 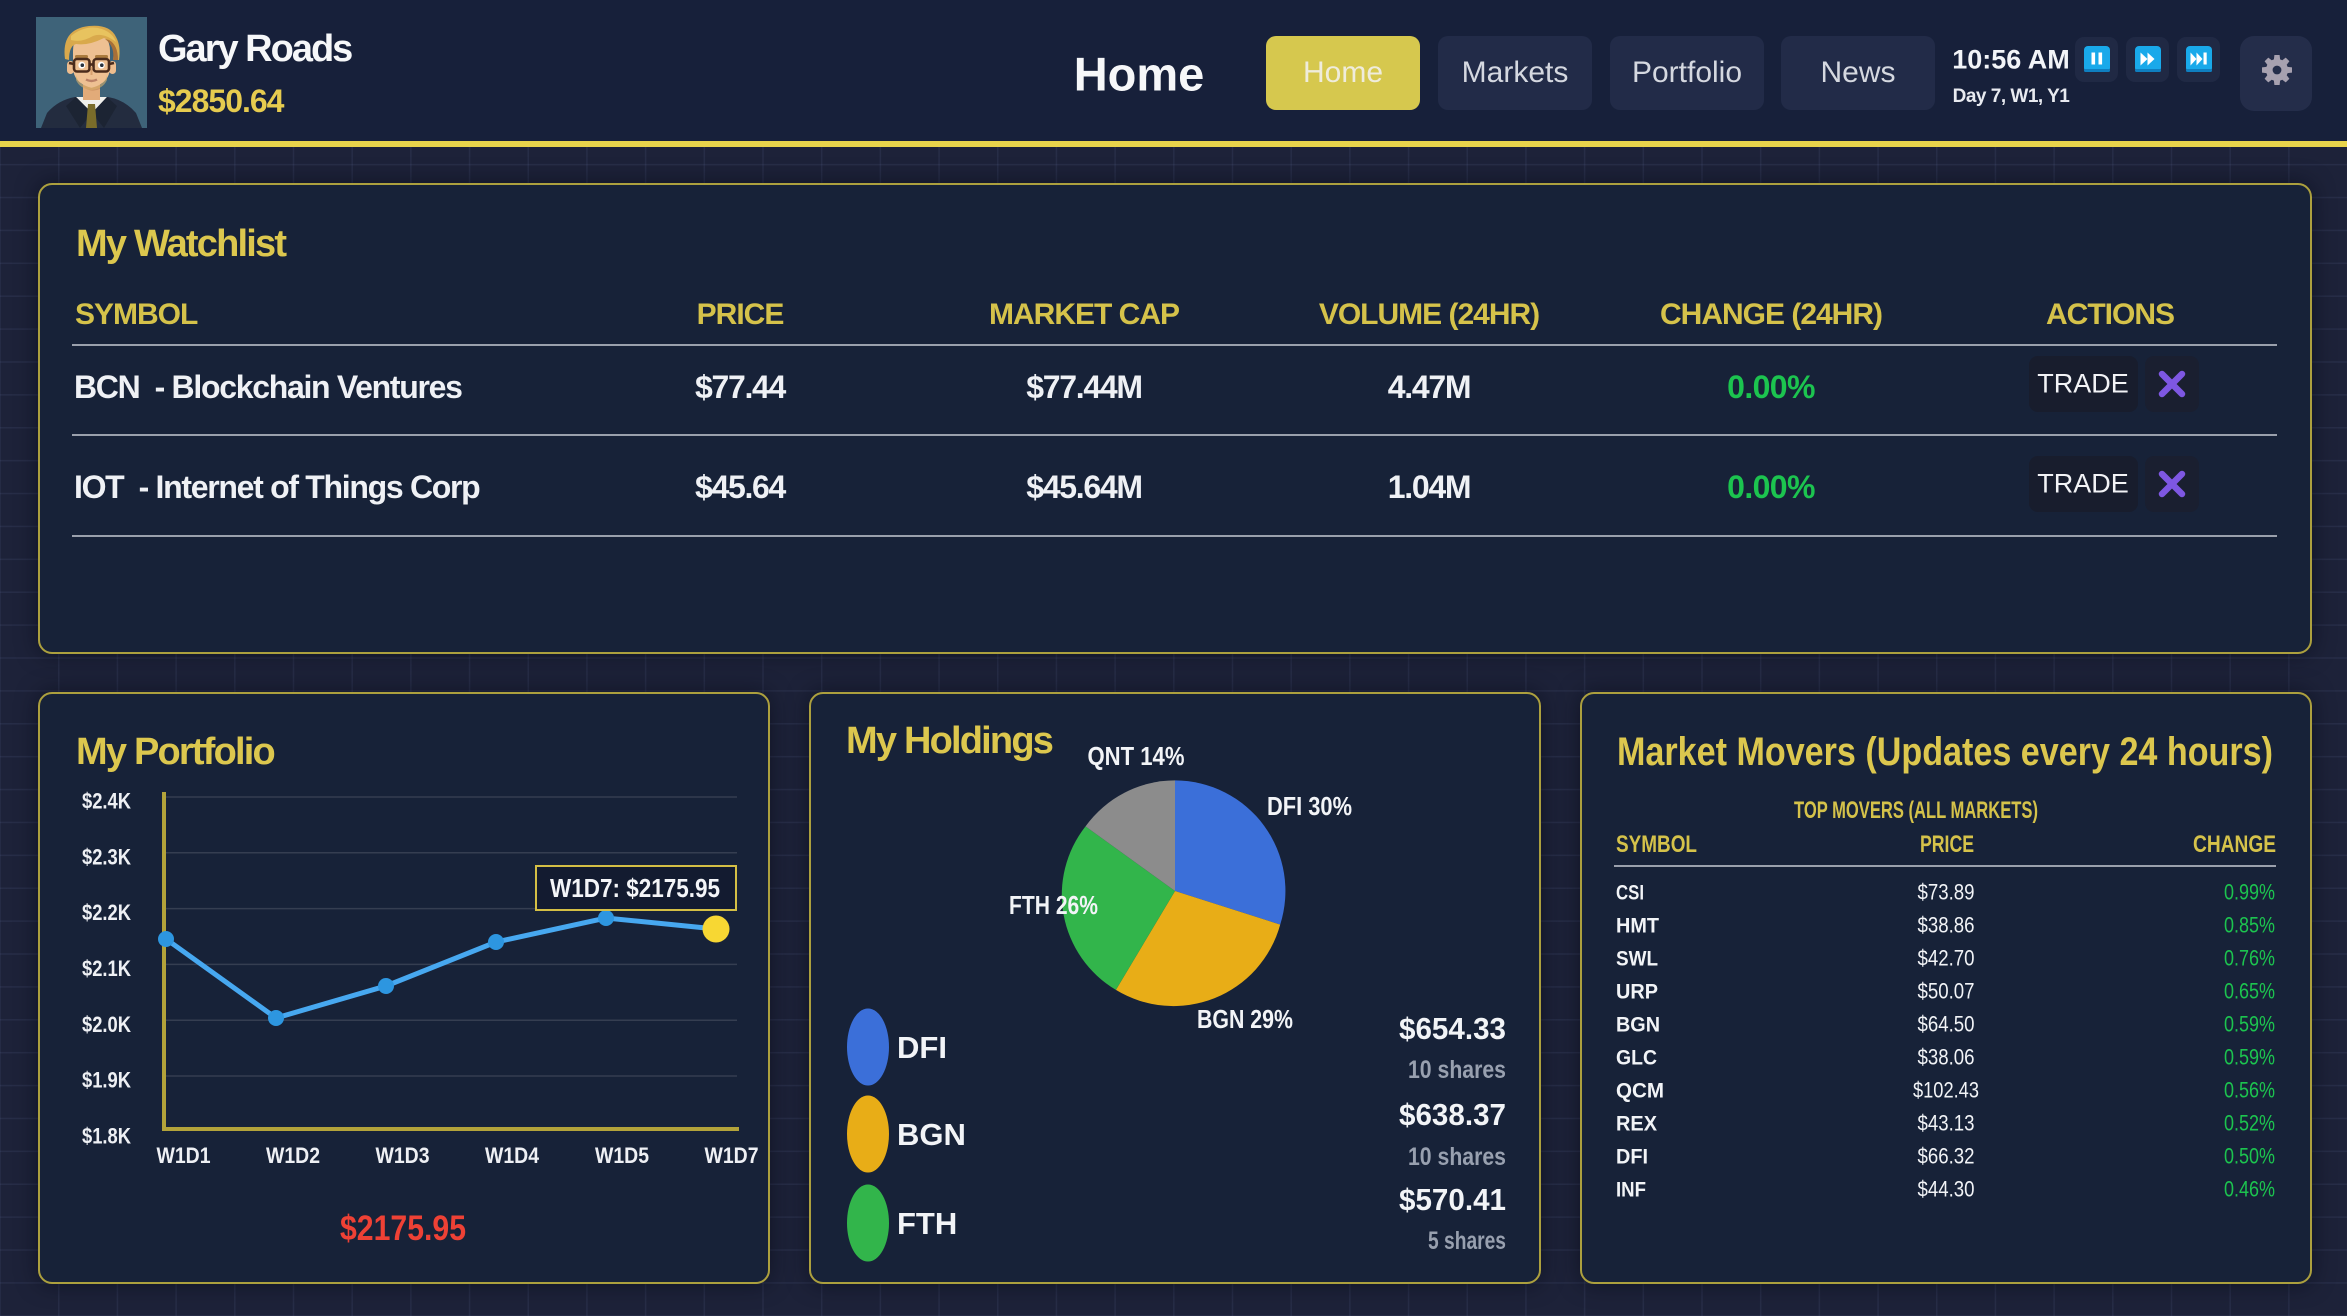 I want to click on svg-text: REX, so click(x=1636, y=1124).